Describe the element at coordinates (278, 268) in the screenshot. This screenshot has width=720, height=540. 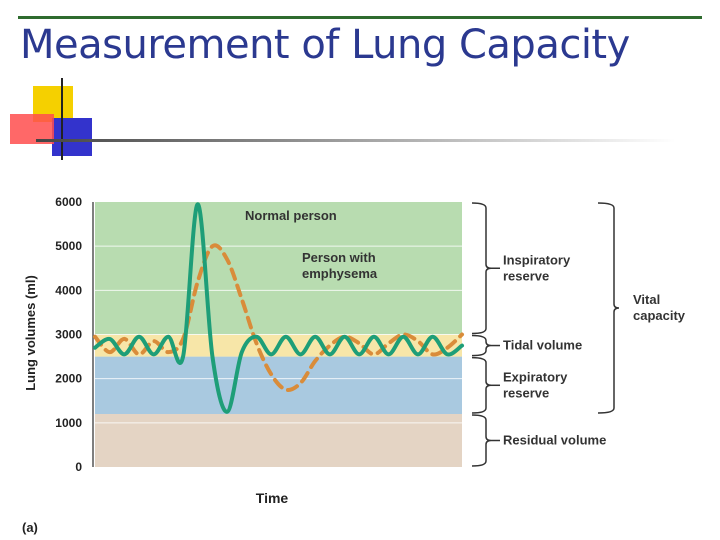
I see `band-inspiratory-reserve` at that location.